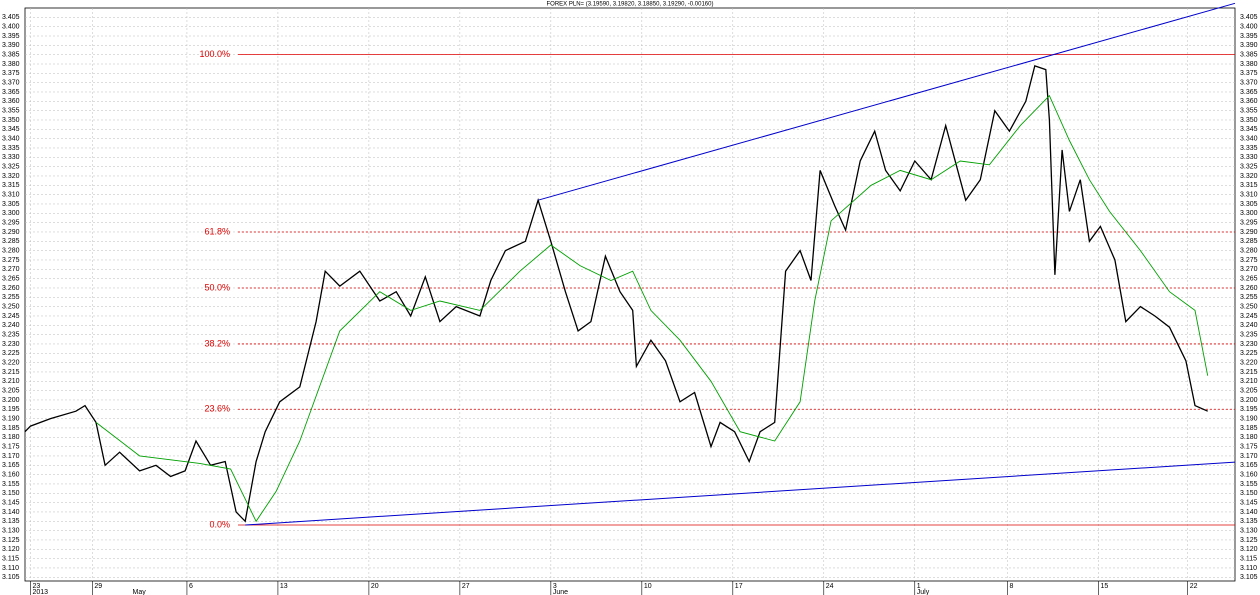 This screenshot has width=1260, height=595. What do you see at coordinates (40, 592) in the screenshot?
I see `x-group-label: 2013` at bounding box center [40, 592].